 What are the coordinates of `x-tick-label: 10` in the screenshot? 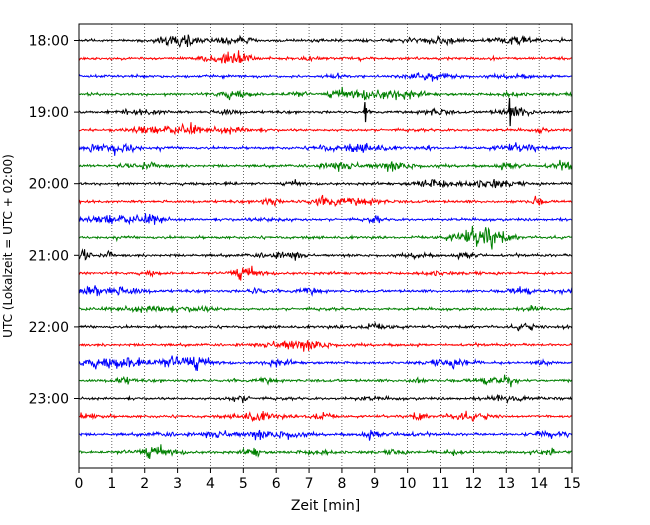 It's located at (408, 484).